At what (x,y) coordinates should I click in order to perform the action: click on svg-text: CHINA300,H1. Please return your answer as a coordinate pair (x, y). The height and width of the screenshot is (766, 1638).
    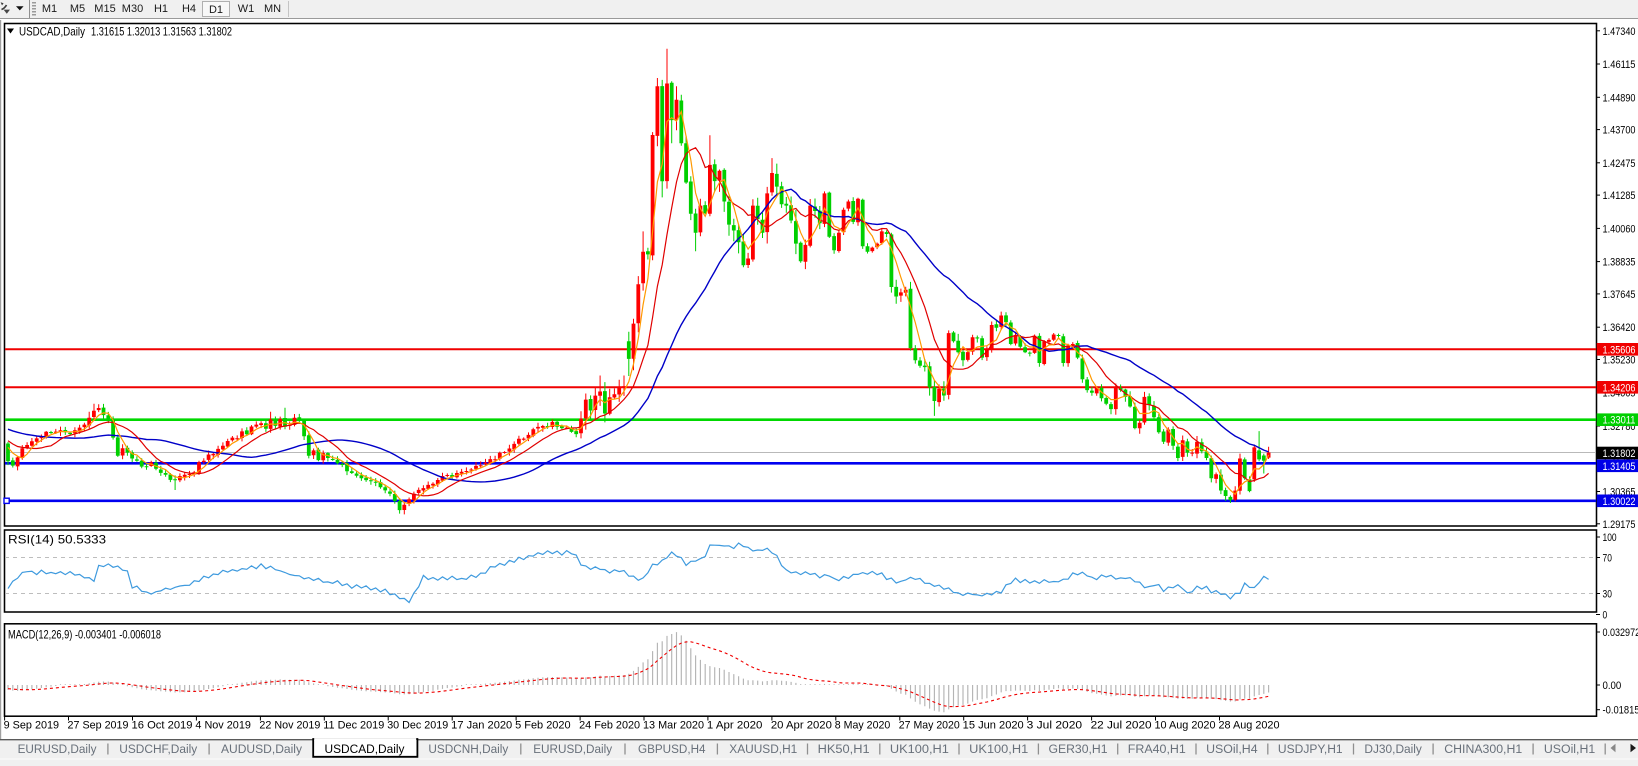
    Looking at the image, I should click on (1483, 749).